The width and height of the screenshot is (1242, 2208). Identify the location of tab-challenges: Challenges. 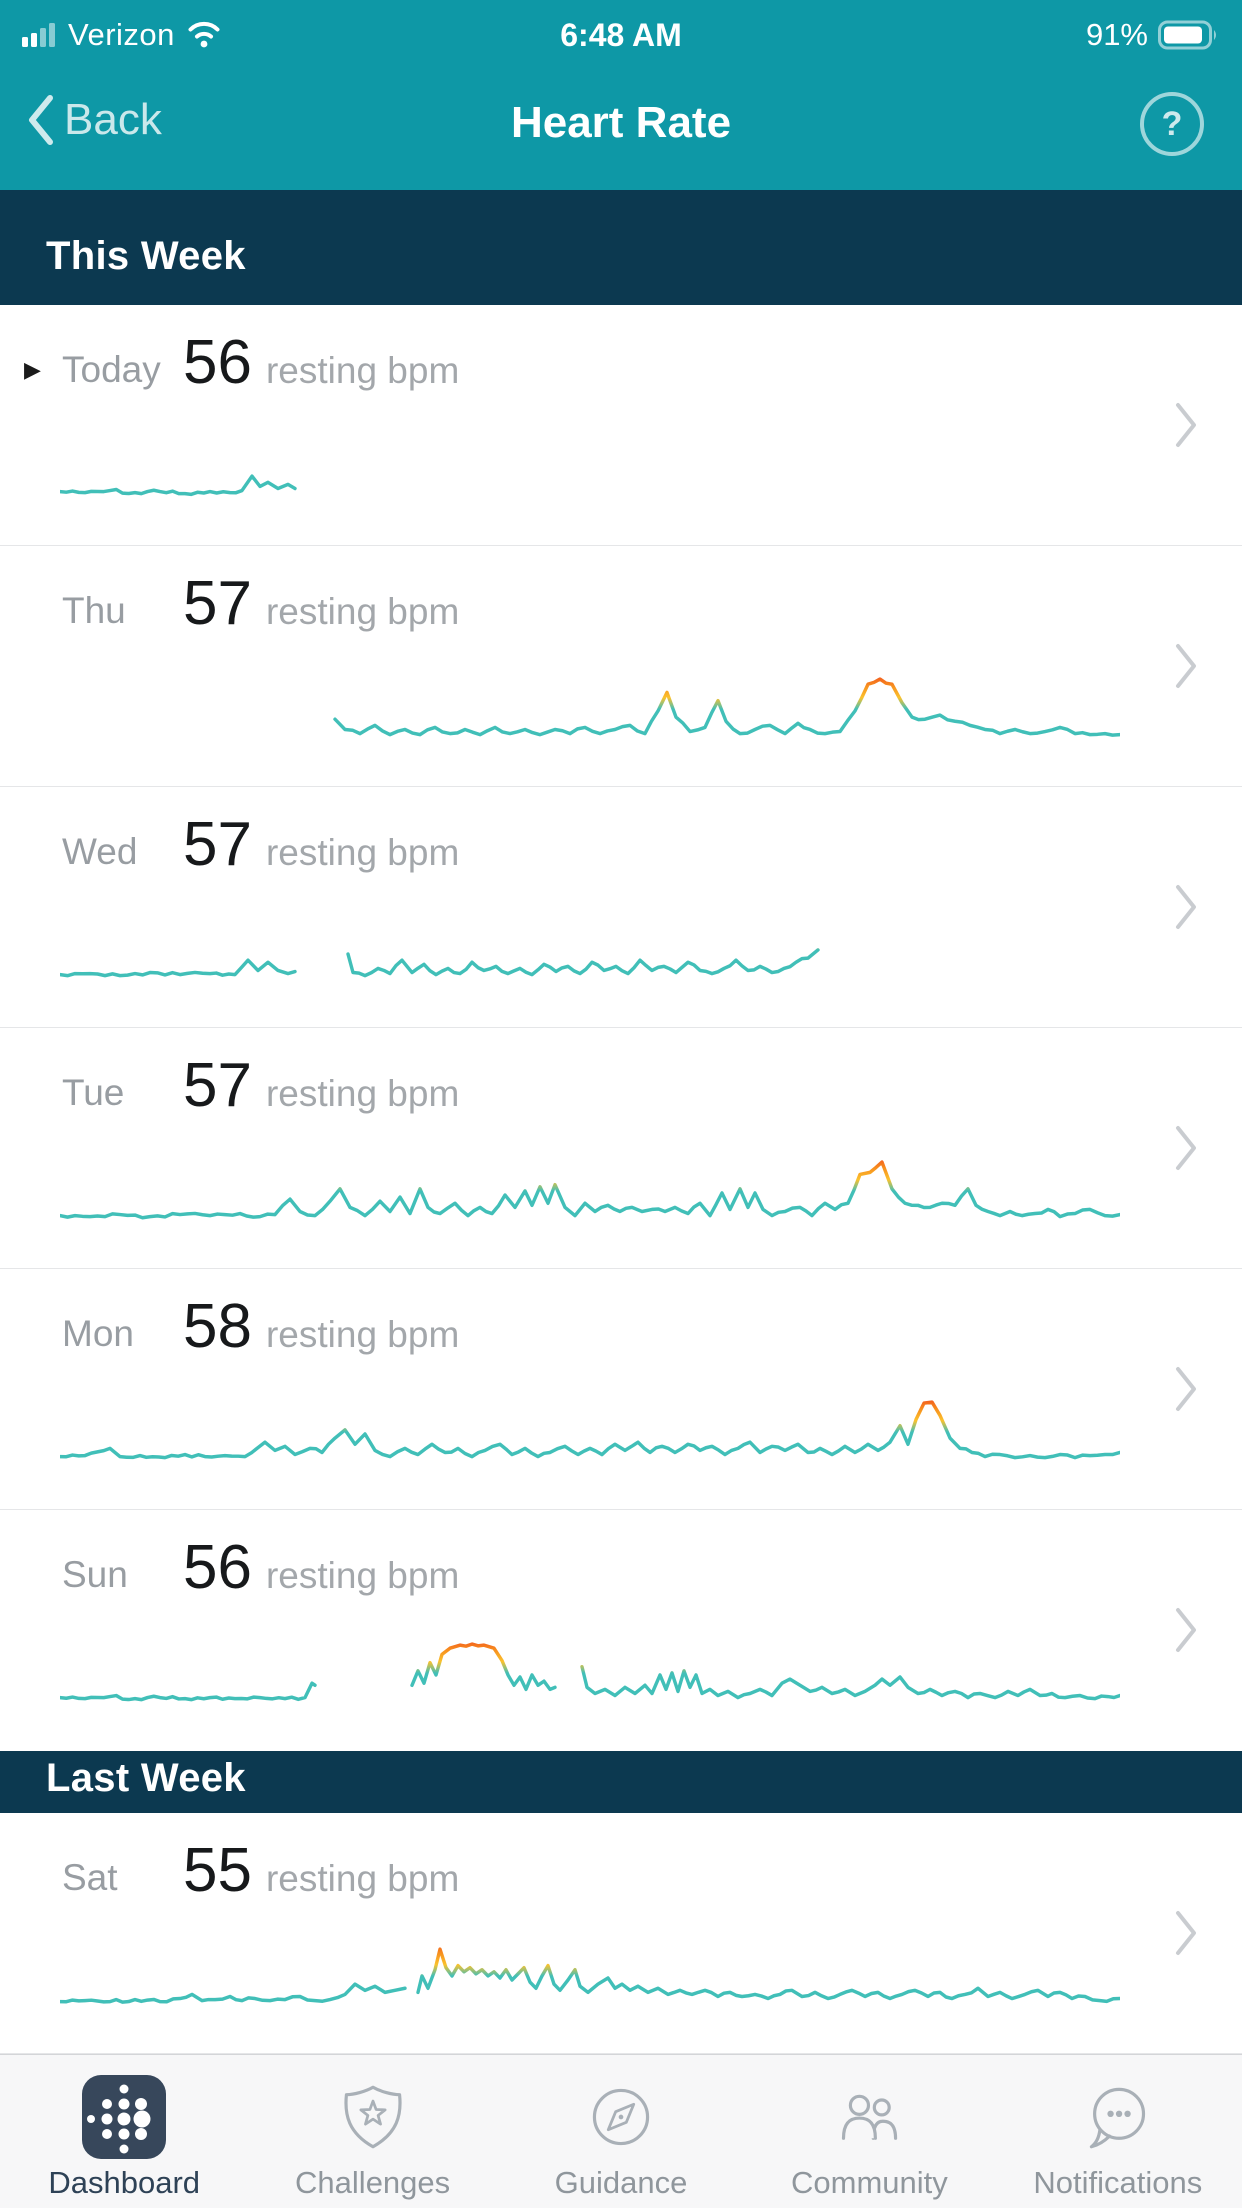
(372, 2131).